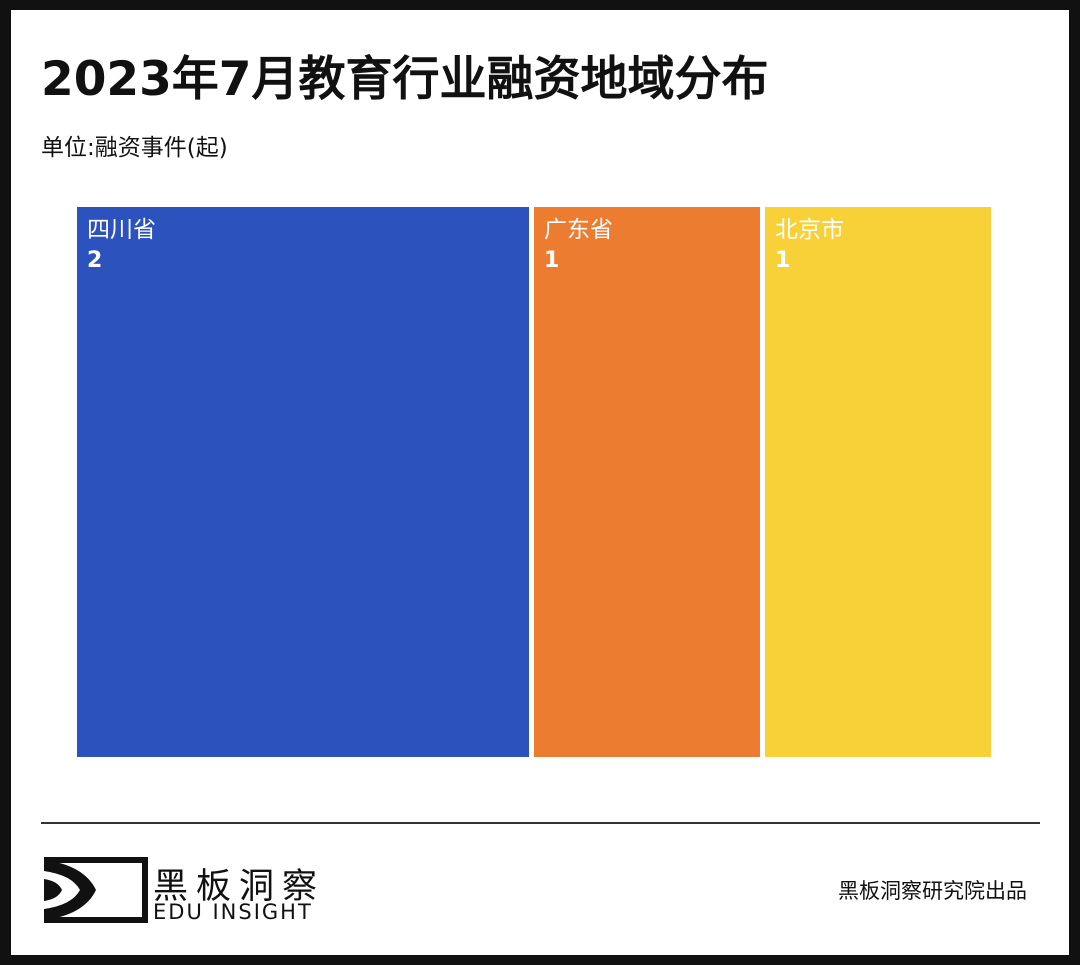 The image size is (1080, 965). Describe the element at coordinates (239, 887) in the screenshot. I see `logo-text-cn: 黑板洞察` at that location.